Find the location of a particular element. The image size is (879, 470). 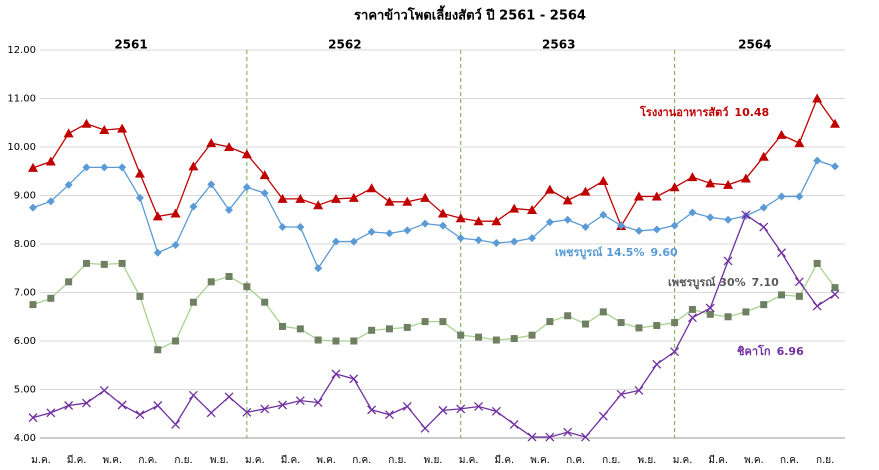

x-tick-label: ม.ค. is located at coordinates (683, 460).